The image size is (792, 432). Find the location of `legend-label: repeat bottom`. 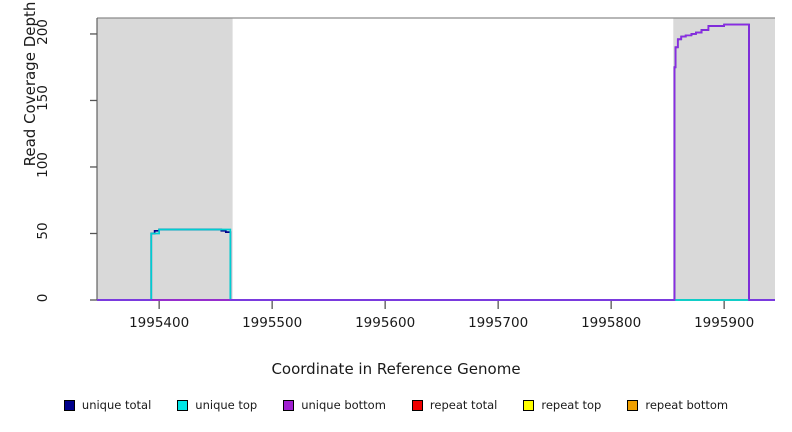

legend-label: repeat bottom is located at coordinates (687, 405).